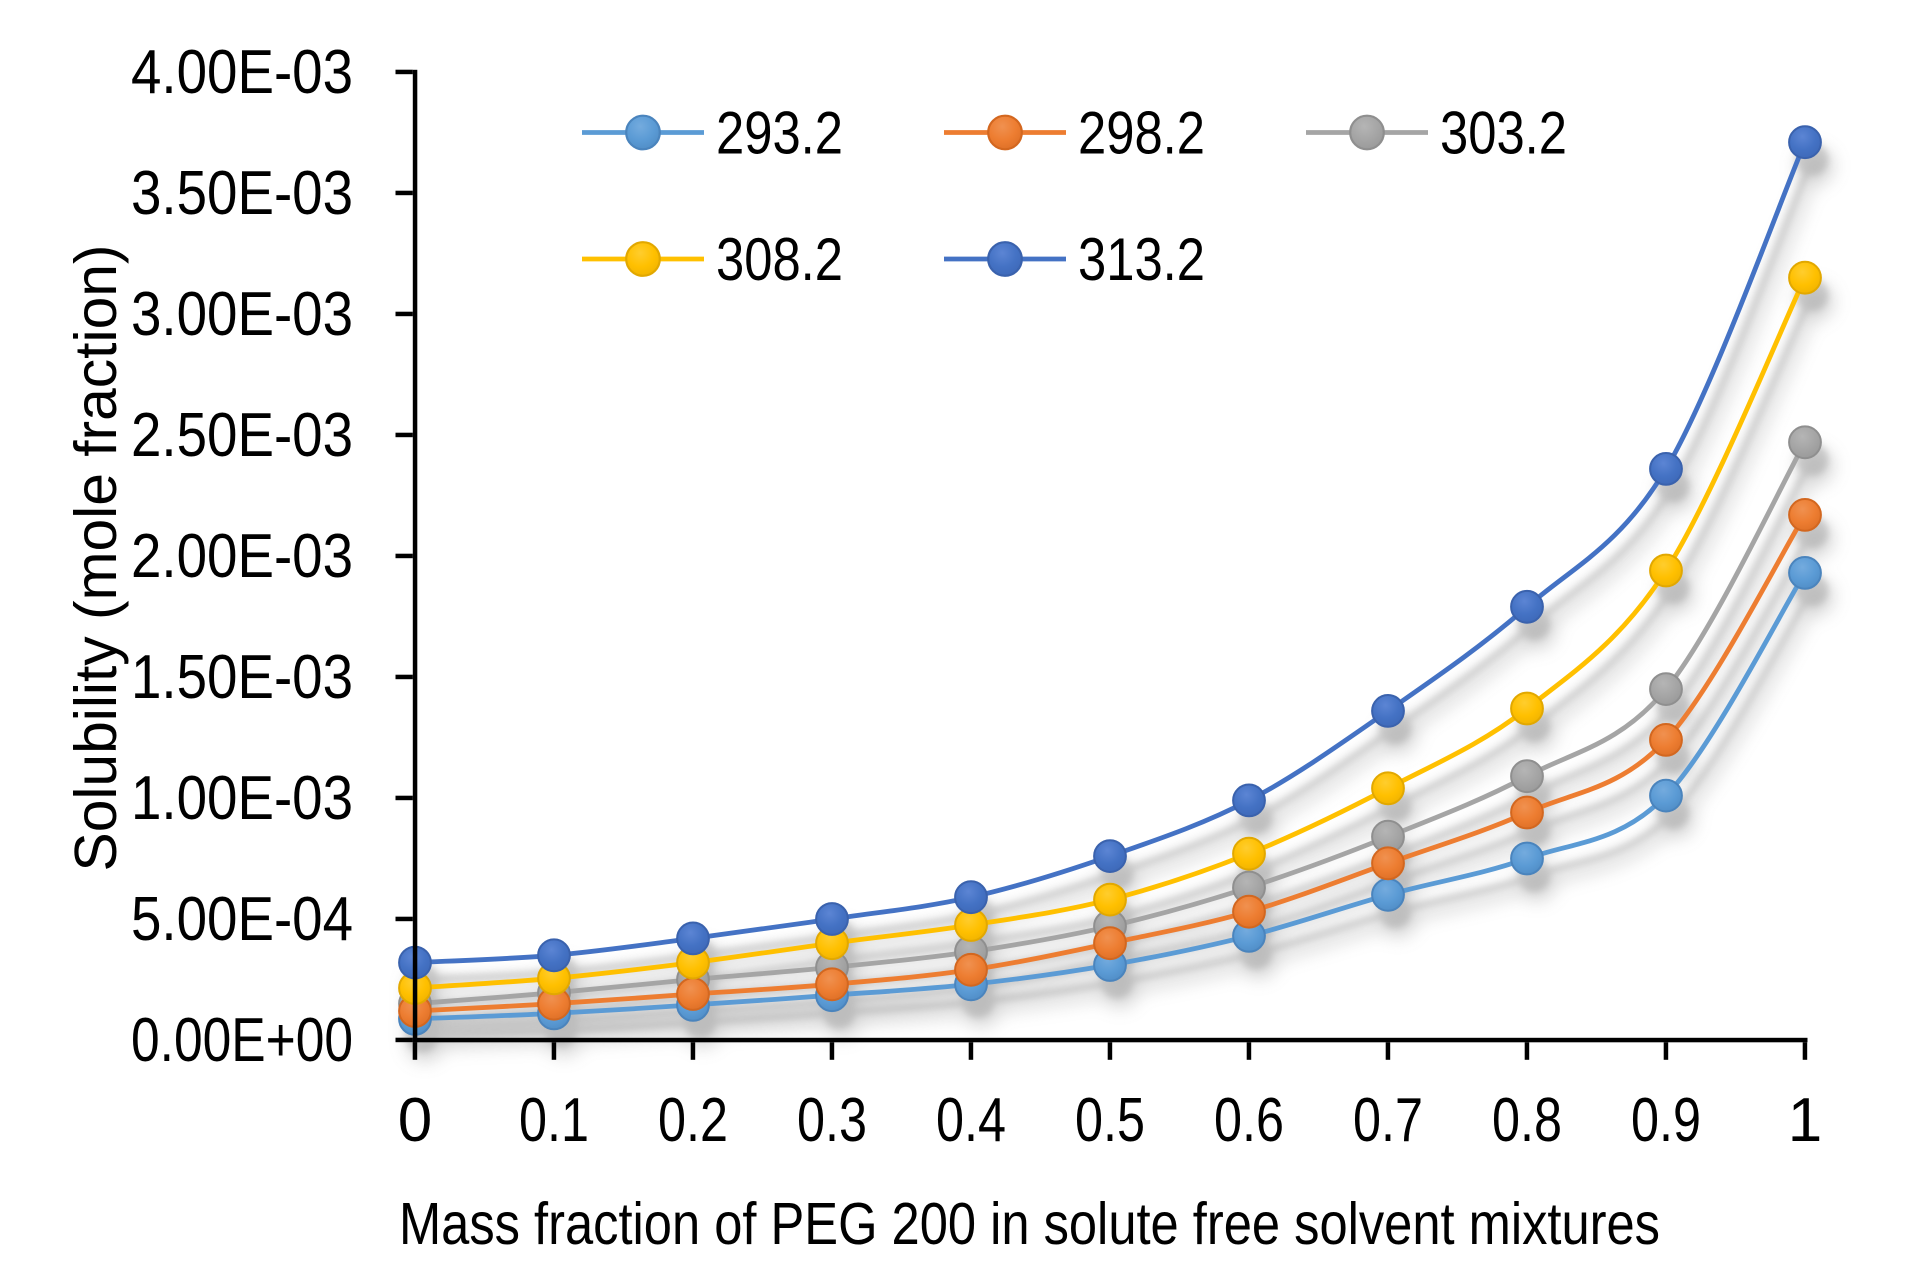 Image resolution: width=1913 pixels, height=1261 pixels. Describe the element at coordinates (1527, 1120) in the screenshot. I see `svg-text: 0.8` at that location.